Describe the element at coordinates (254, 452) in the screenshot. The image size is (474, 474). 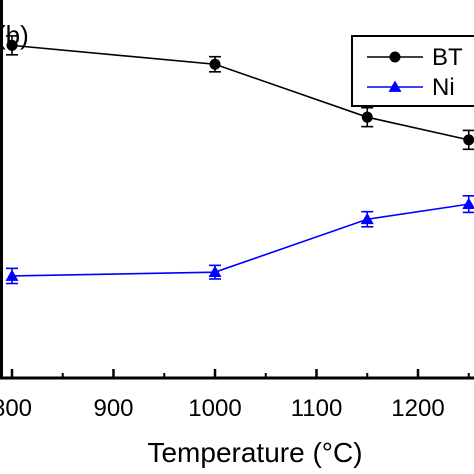
I see `x-axis-title: Temperature (°C)` at that location.